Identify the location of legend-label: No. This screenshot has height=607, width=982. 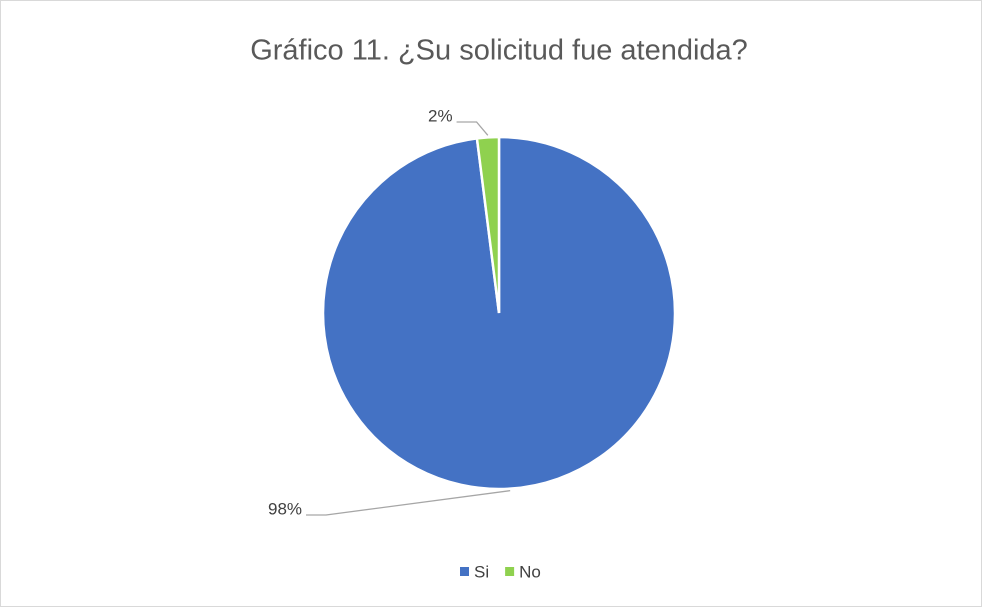
(530, 571).